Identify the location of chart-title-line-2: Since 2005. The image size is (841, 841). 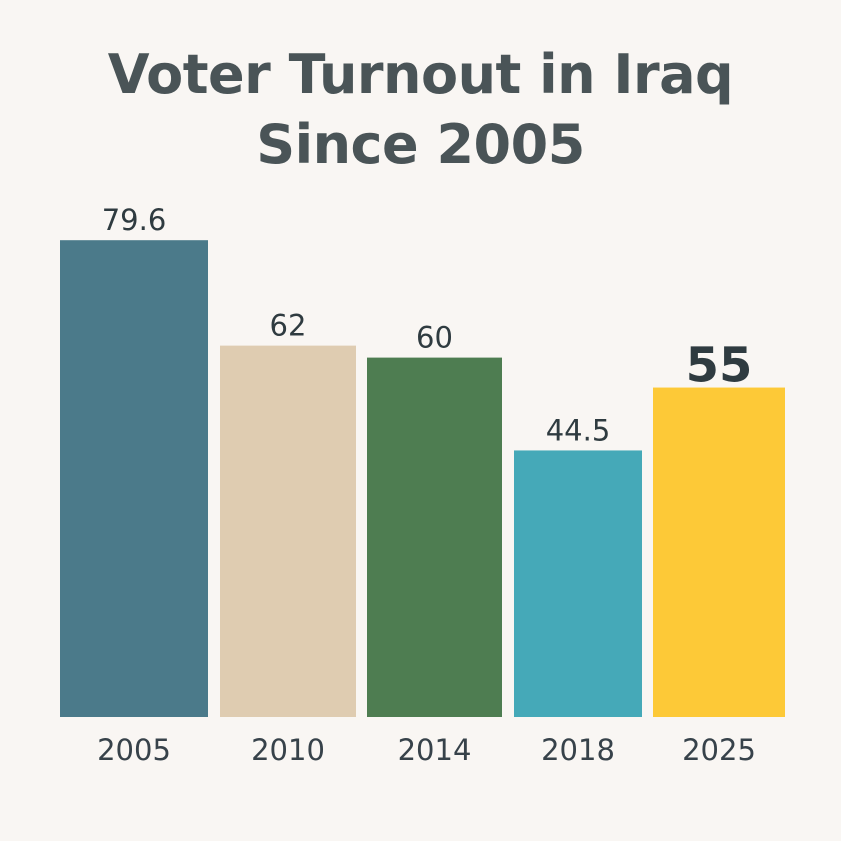
(420, 144).